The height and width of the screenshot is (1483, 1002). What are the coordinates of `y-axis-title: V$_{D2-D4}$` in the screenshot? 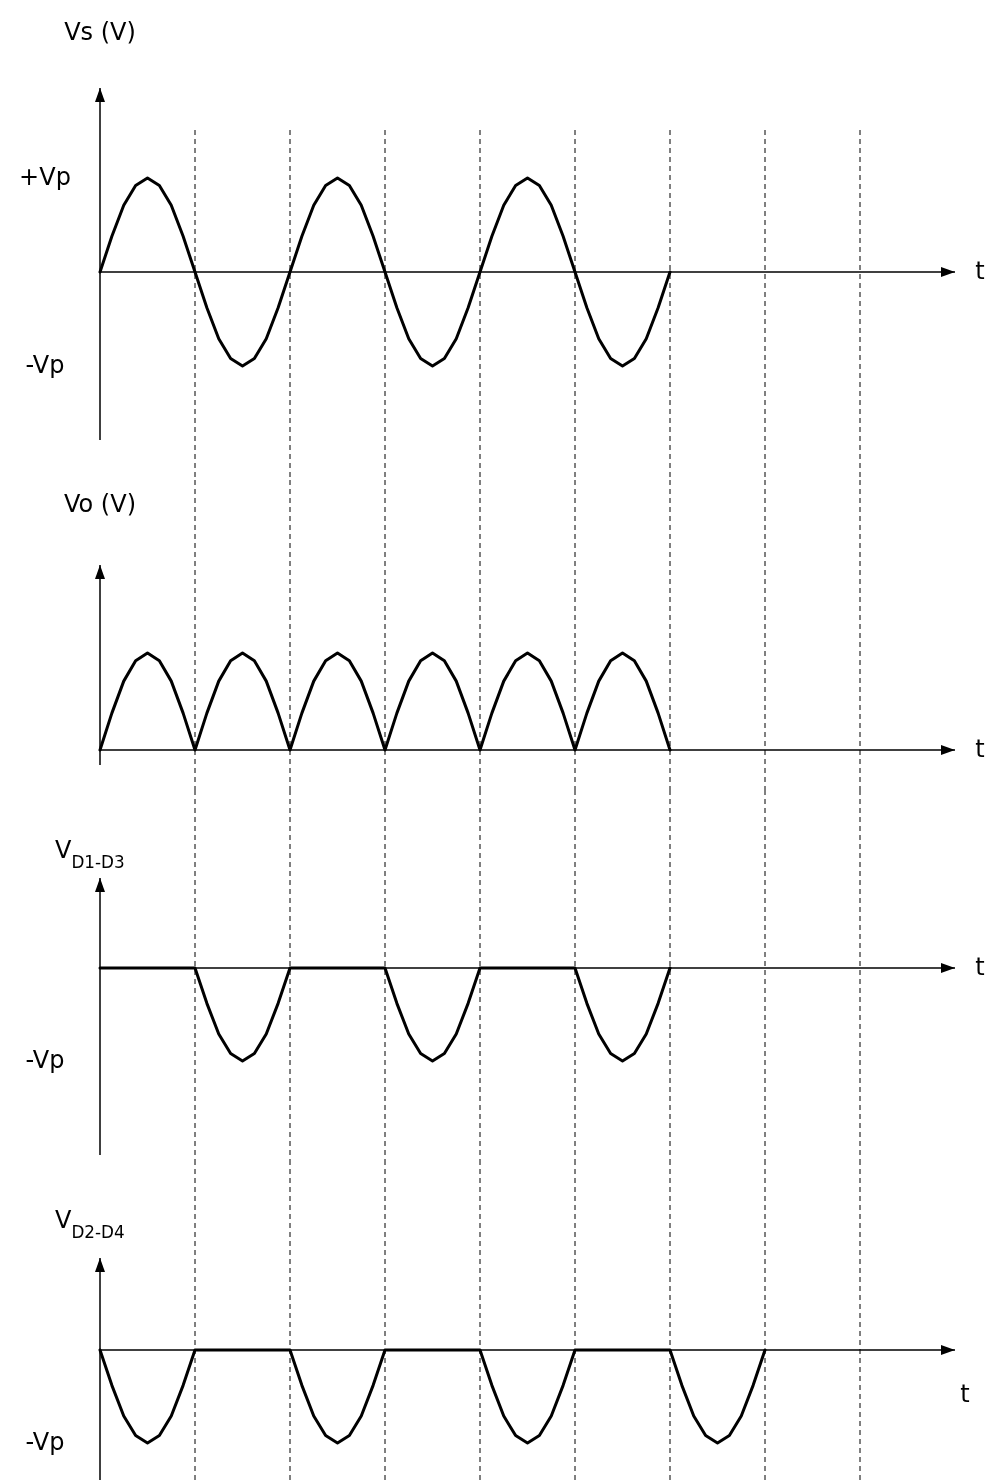 It's located at (90, 1224).